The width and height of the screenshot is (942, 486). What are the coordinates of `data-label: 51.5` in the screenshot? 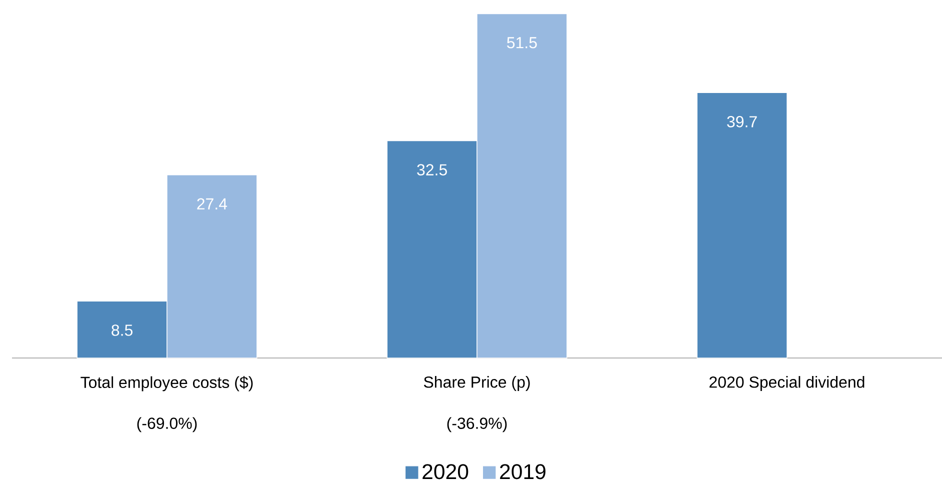 It's located at (522, 42).